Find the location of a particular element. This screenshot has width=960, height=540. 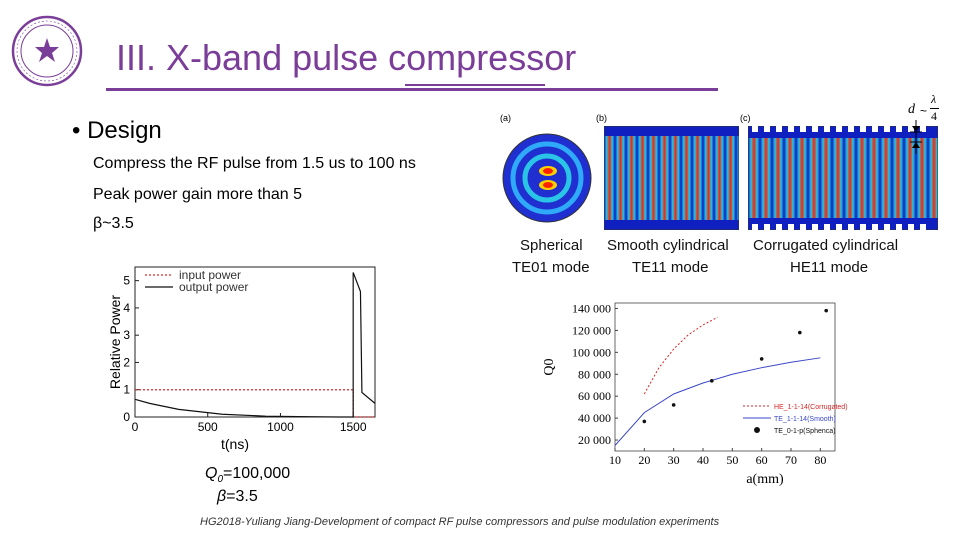

series-line-output-power is located at coordinates (255, 345).